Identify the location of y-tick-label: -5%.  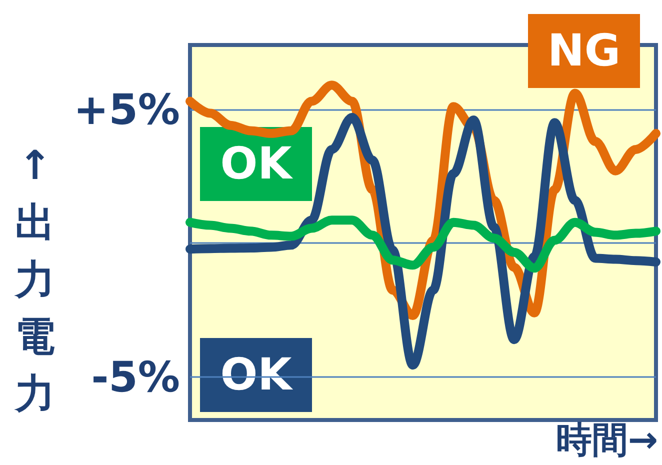
(135, 377).